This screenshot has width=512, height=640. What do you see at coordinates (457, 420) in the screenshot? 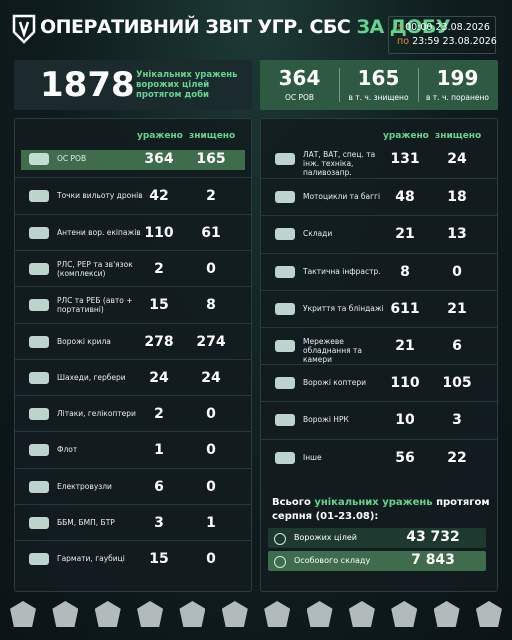
I see `destroyed: 3` at bounding box center [457, 420].